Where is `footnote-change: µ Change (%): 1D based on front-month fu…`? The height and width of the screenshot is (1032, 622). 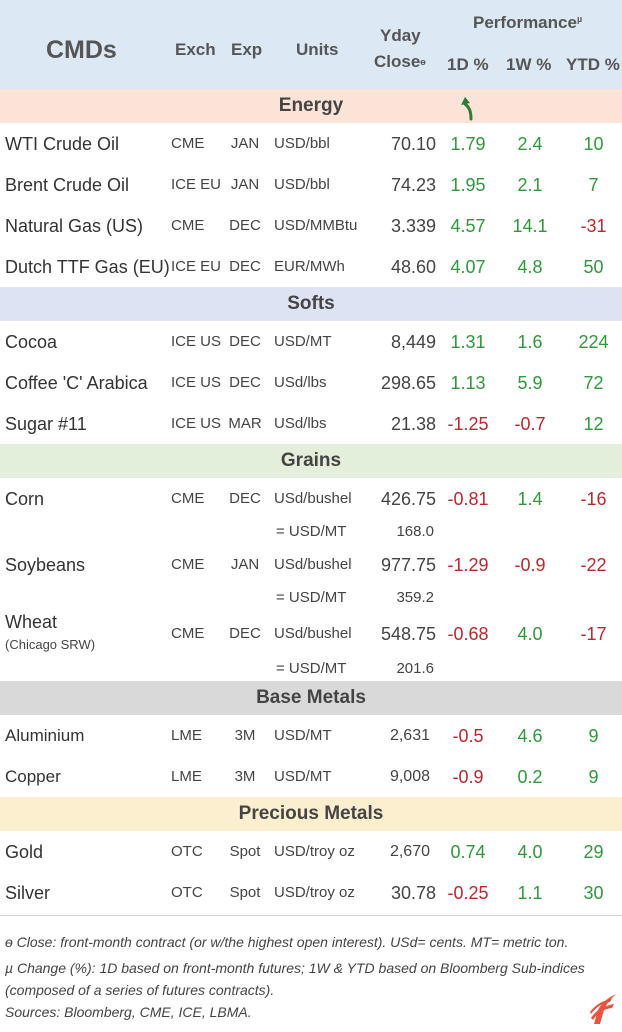 footnote-change: µ Change (%): 1D based on front-month fu… is located at coordinates (295, 968).